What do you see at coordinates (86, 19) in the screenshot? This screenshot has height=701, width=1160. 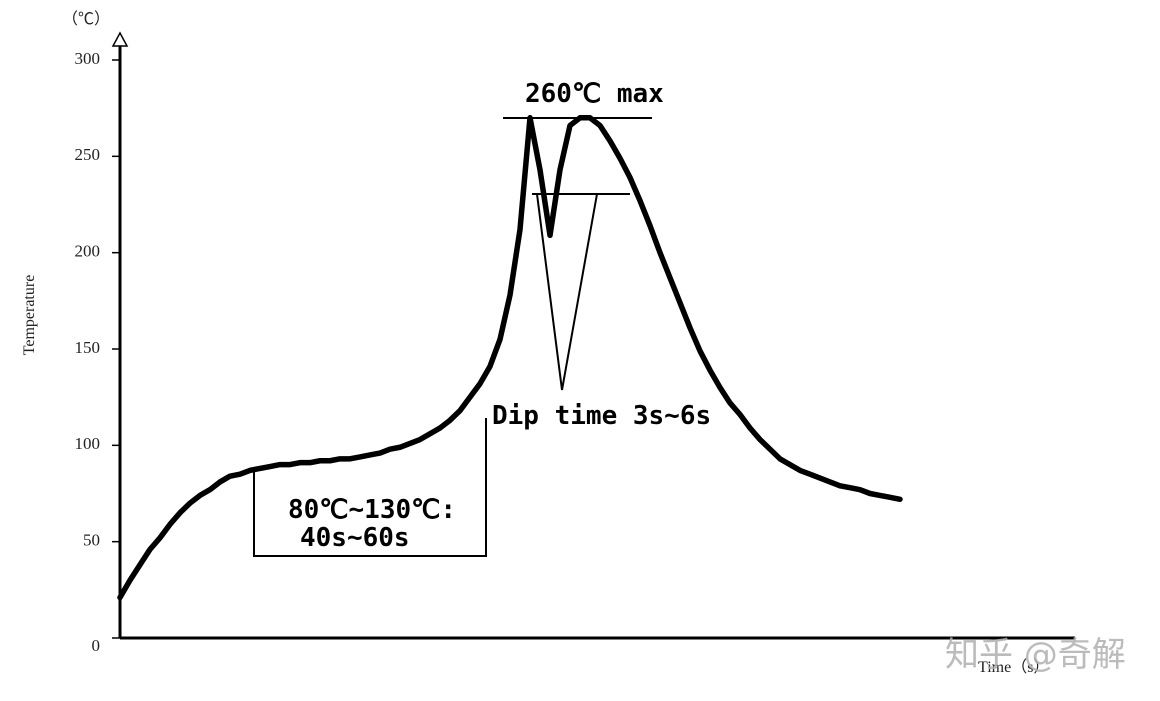 I see `y-unit: （℃）` at bounding box center [86, 19].